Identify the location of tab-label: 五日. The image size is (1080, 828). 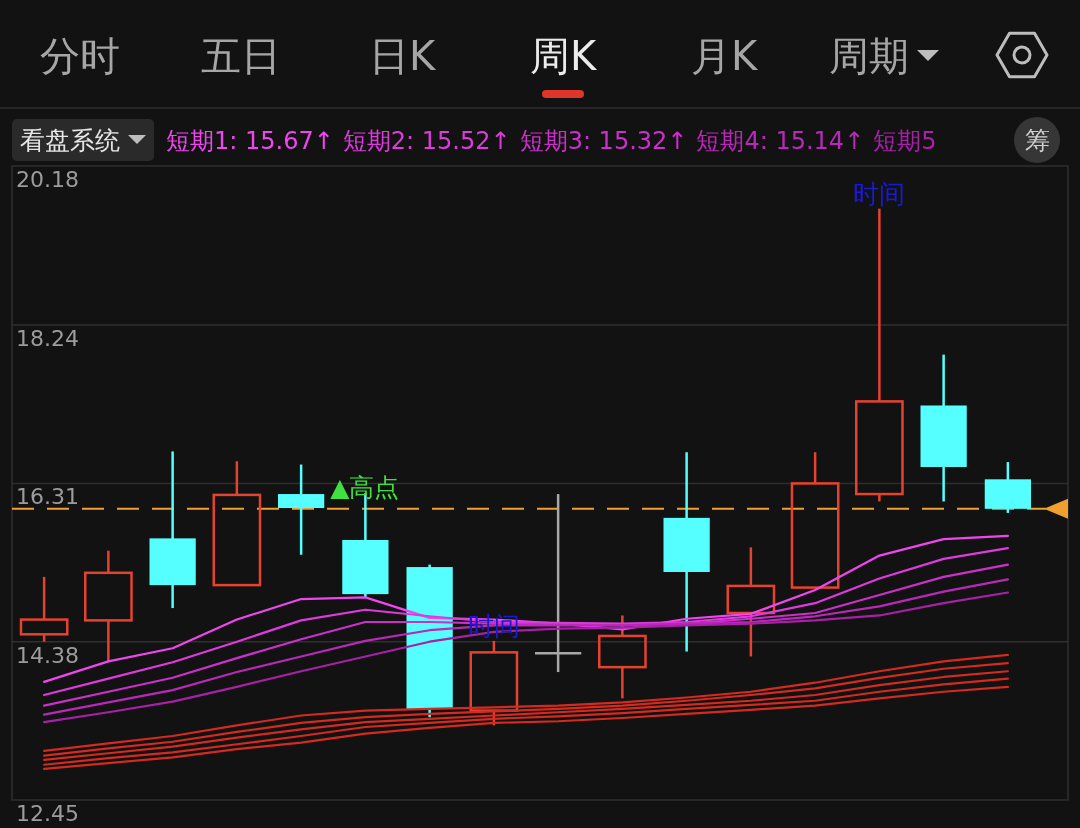
(241, 56).